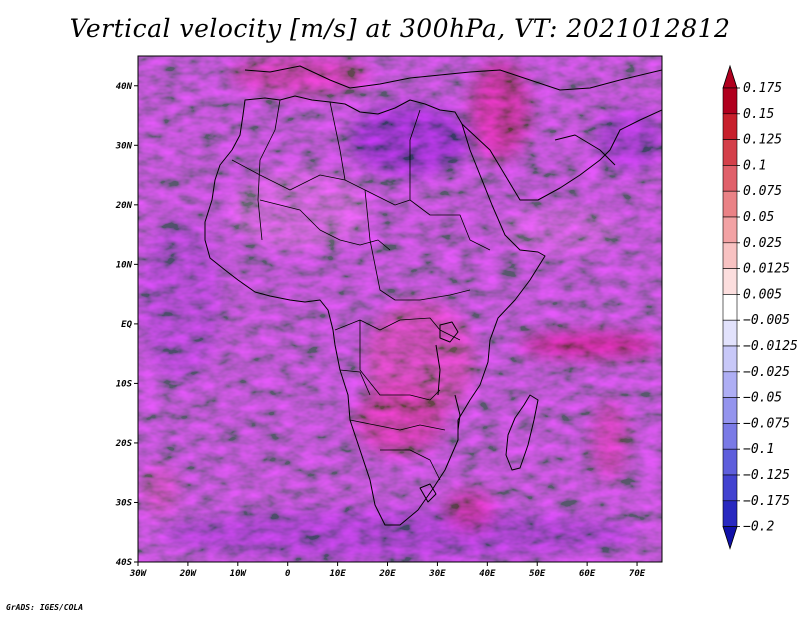  What do you see at coordinates (487, 574) in the screenshot?
I see `x-tick-label: 40E` at bounding box center [487, 574].